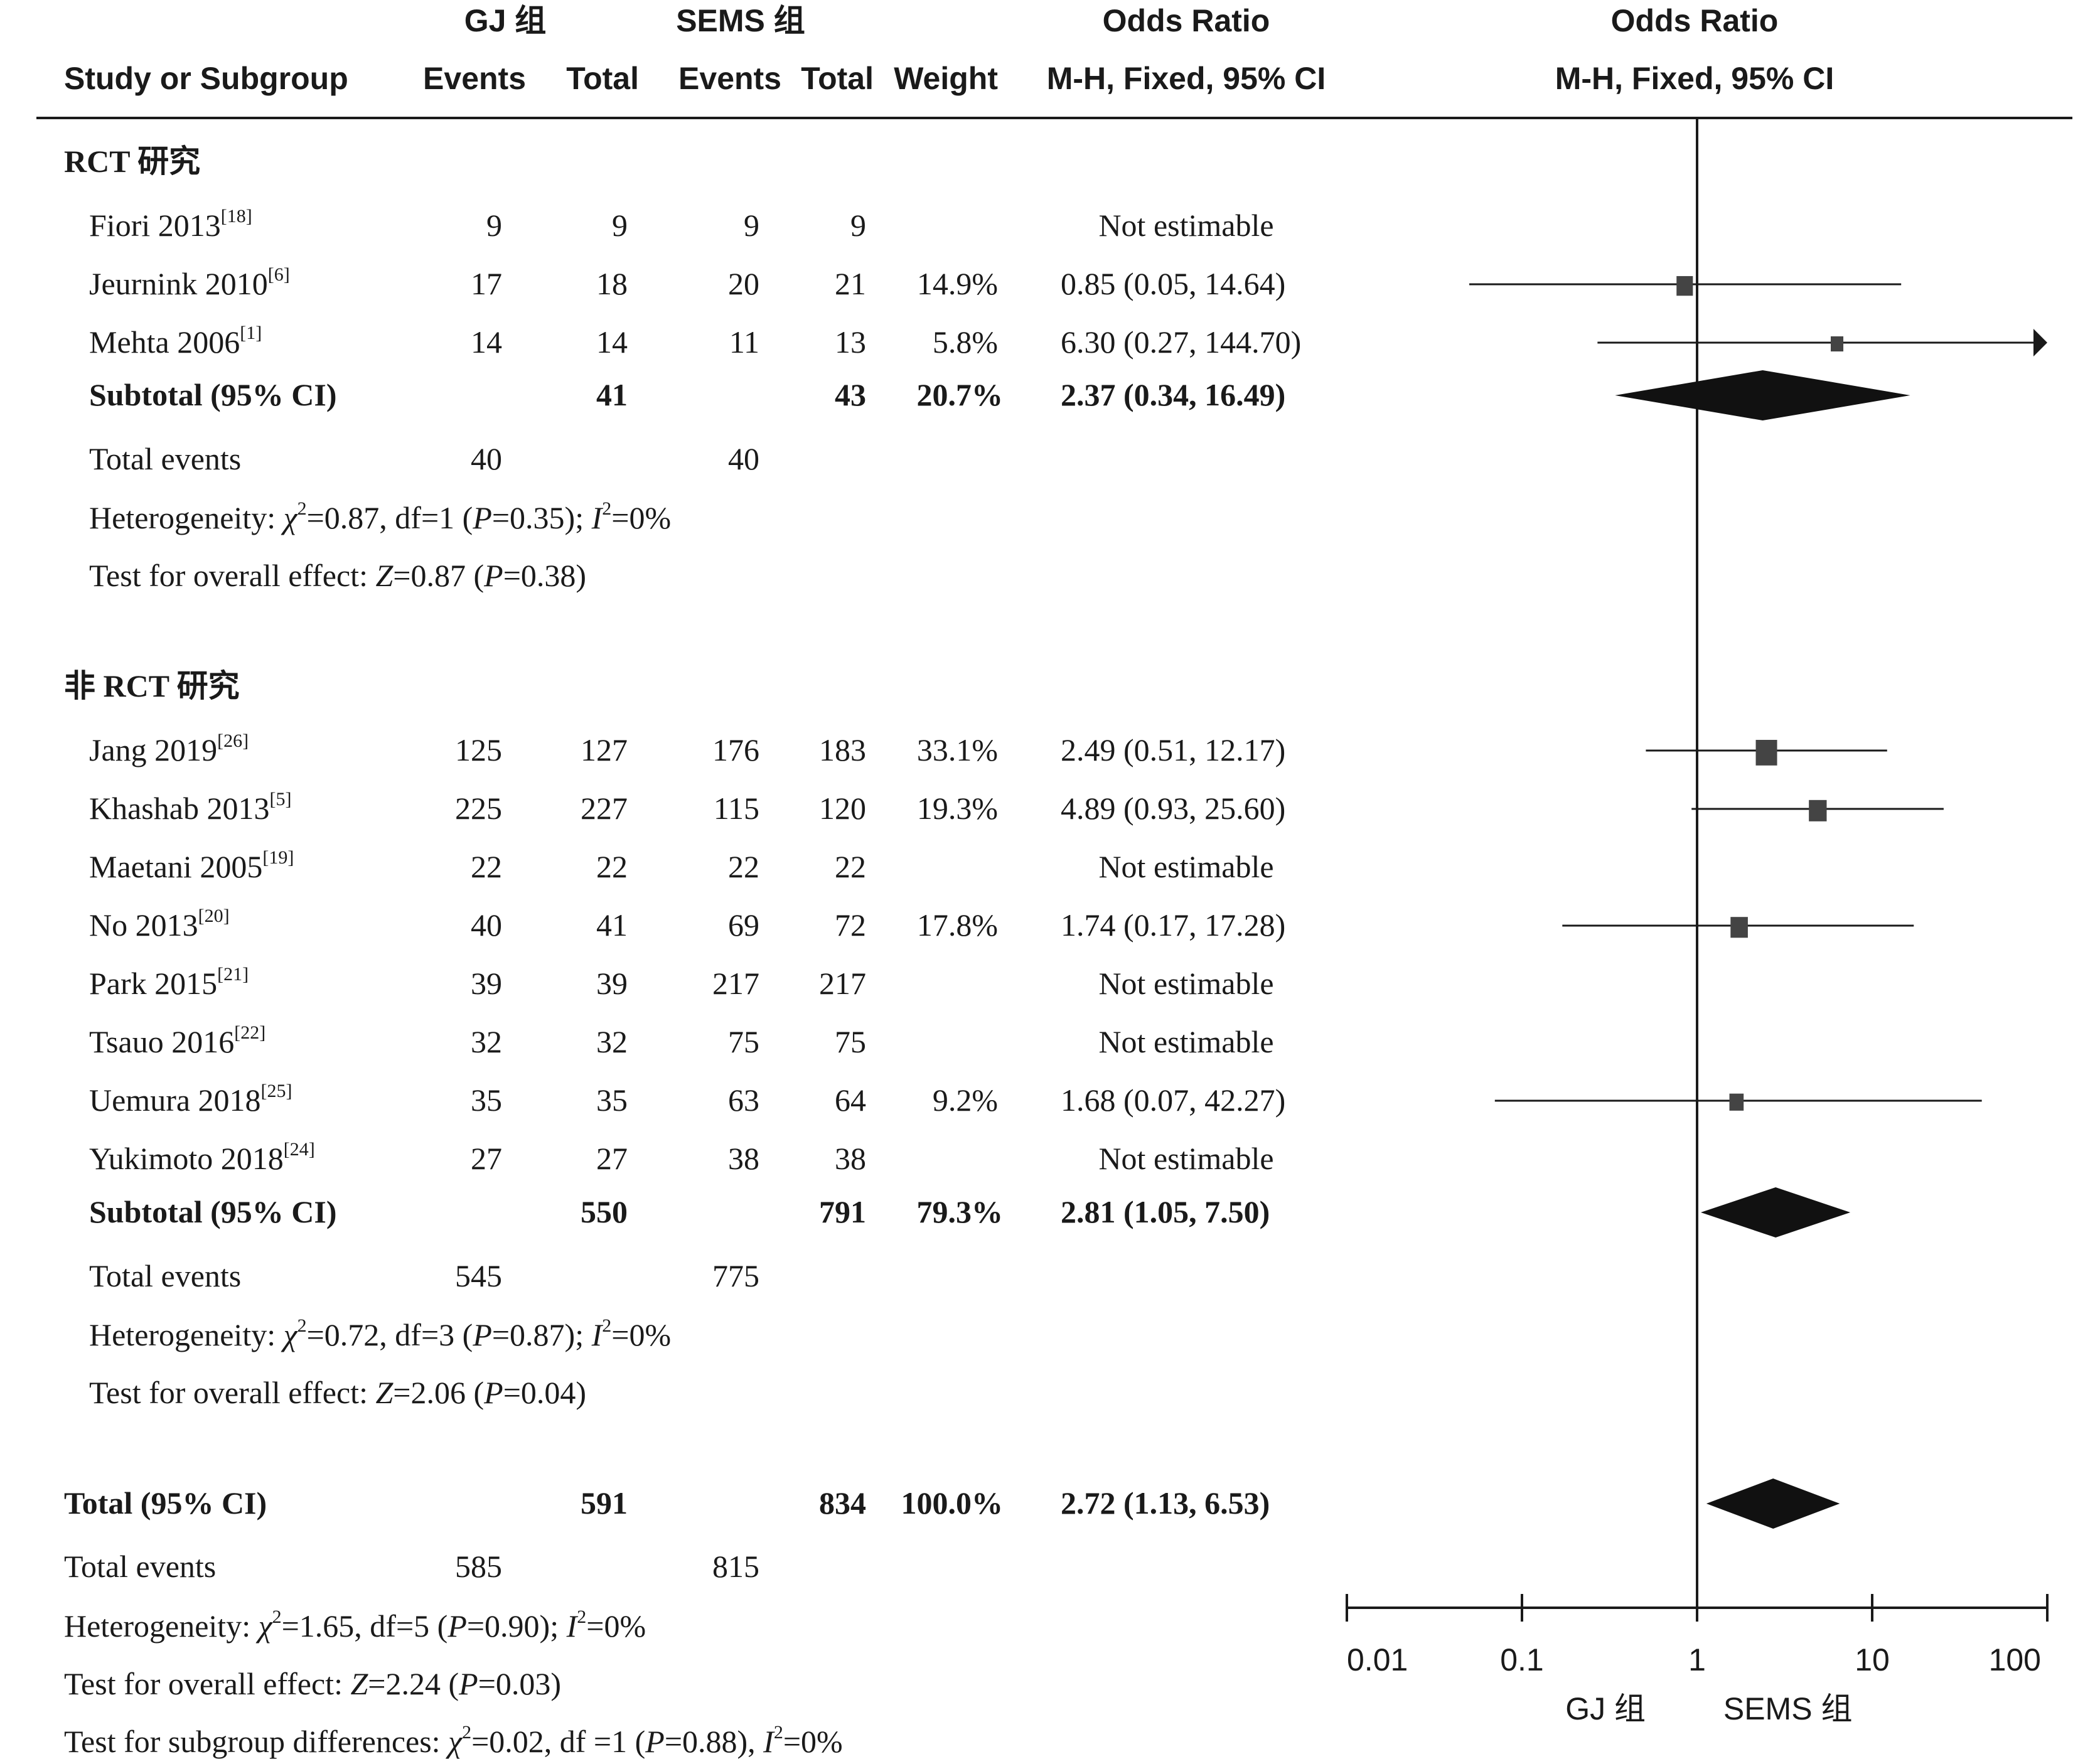  Describe the element at coordinates (1173, 1100) in the screenshot. I see `or-cell: 1.68 (0.07, 42.27)` at that location.